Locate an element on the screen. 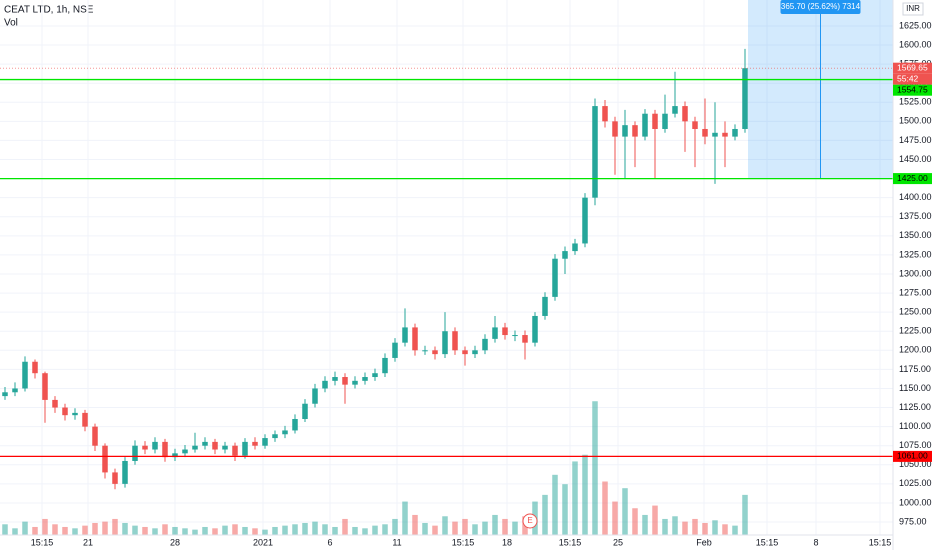  earnings-label: E is located at coordinates (529, 520).